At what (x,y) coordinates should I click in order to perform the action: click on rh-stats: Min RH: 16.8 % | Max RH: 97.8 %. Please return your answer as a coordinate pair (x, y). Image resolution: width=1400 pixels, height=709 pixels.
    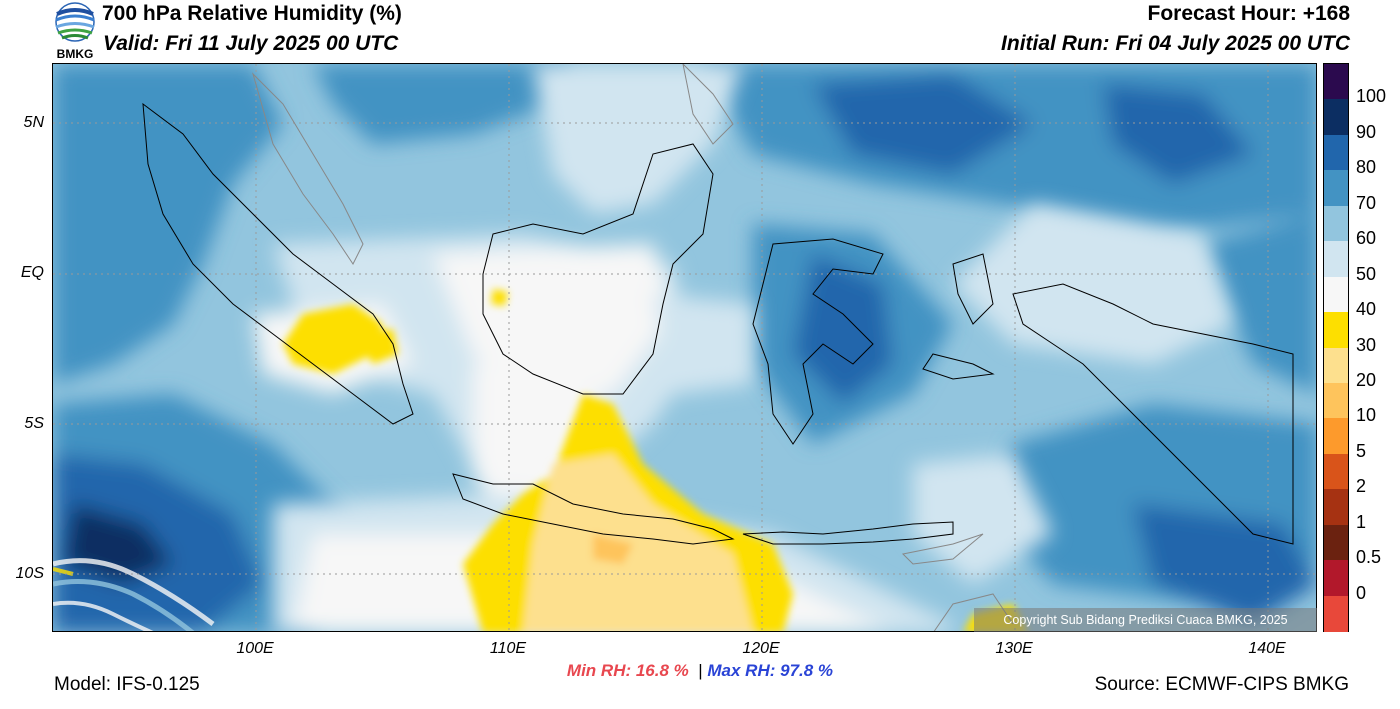
    Looking at the image, I should click on (700, 671).